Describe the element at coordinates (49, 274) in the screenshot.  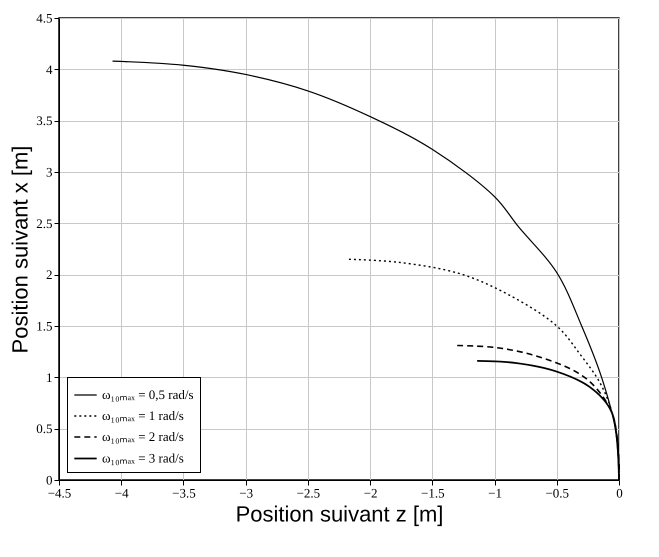
I see `y-tick-label: 2` at that location.